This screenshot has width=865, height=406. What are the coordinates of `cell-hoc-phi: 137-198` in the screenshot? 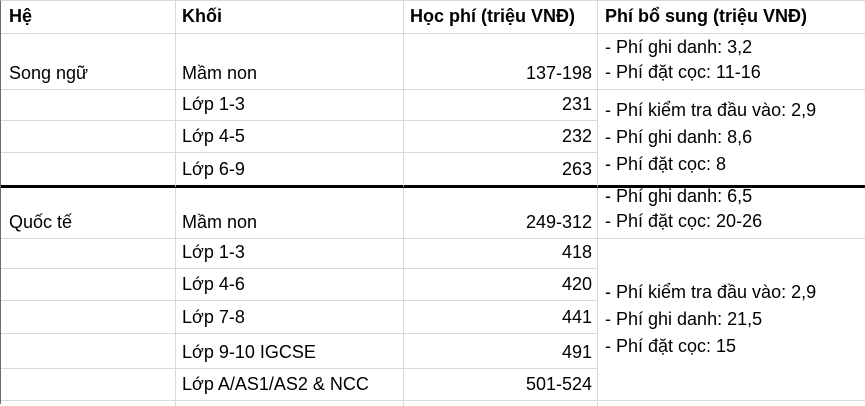 It's located at (501, 62).